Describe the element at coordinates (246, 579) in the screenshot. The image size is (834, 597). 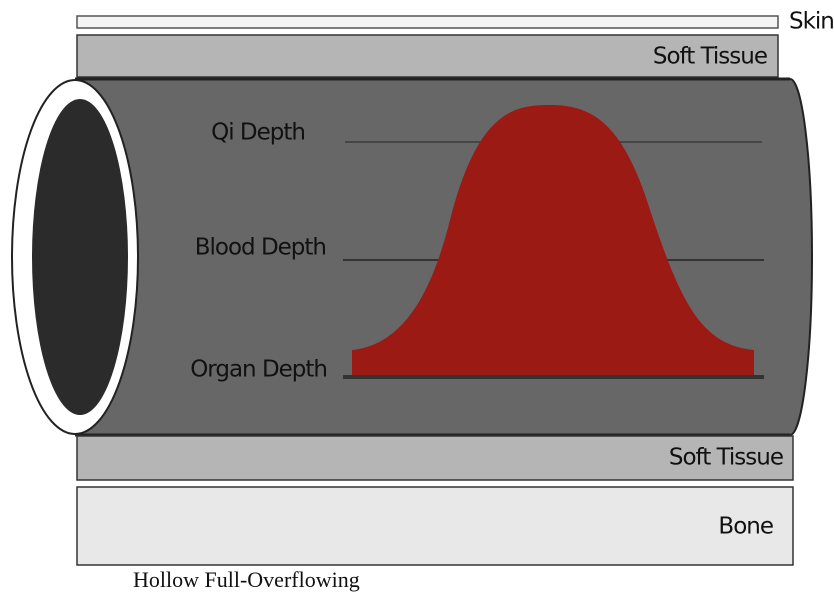
I see `caption: Hollow Full-Overflowing` at that location.